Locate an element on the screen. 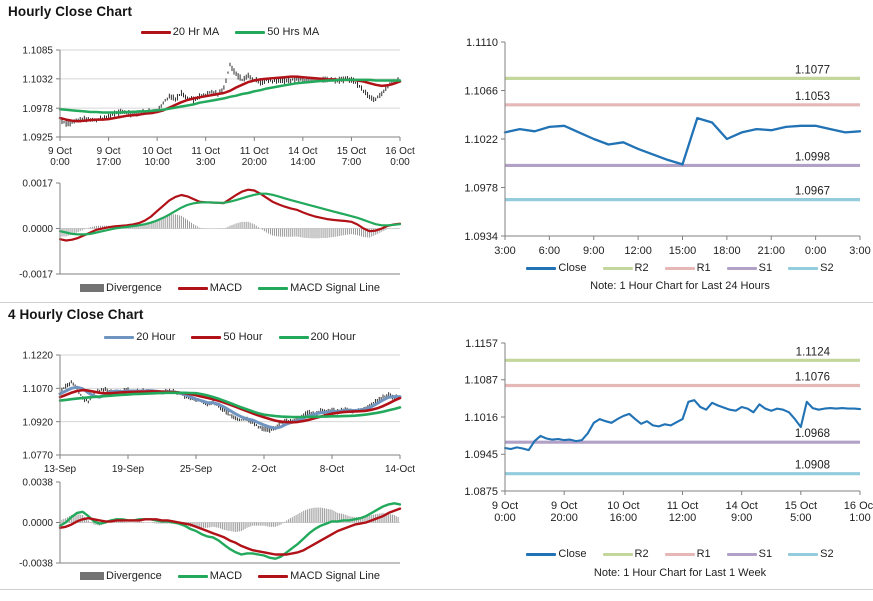 The width and height of the screenshot is (873, 601). four-hourly-chart-title: 4 Hourly Close Chart is located at coordinates (76, 314).